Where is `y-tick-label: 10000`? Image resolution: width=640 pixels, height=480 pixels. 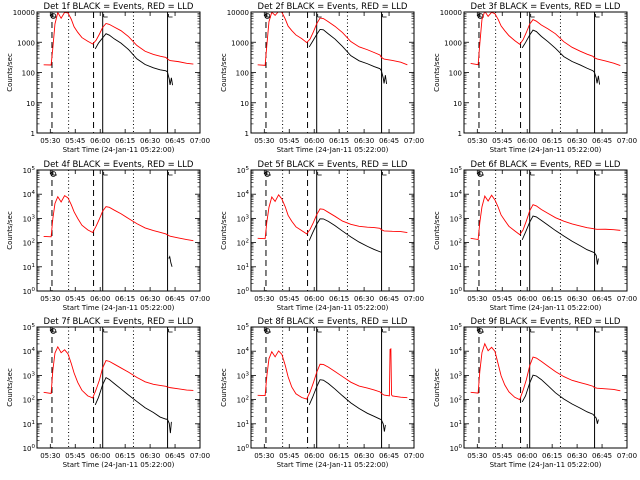 y-tick-label: 10000 is located at coordinates (451, 13).